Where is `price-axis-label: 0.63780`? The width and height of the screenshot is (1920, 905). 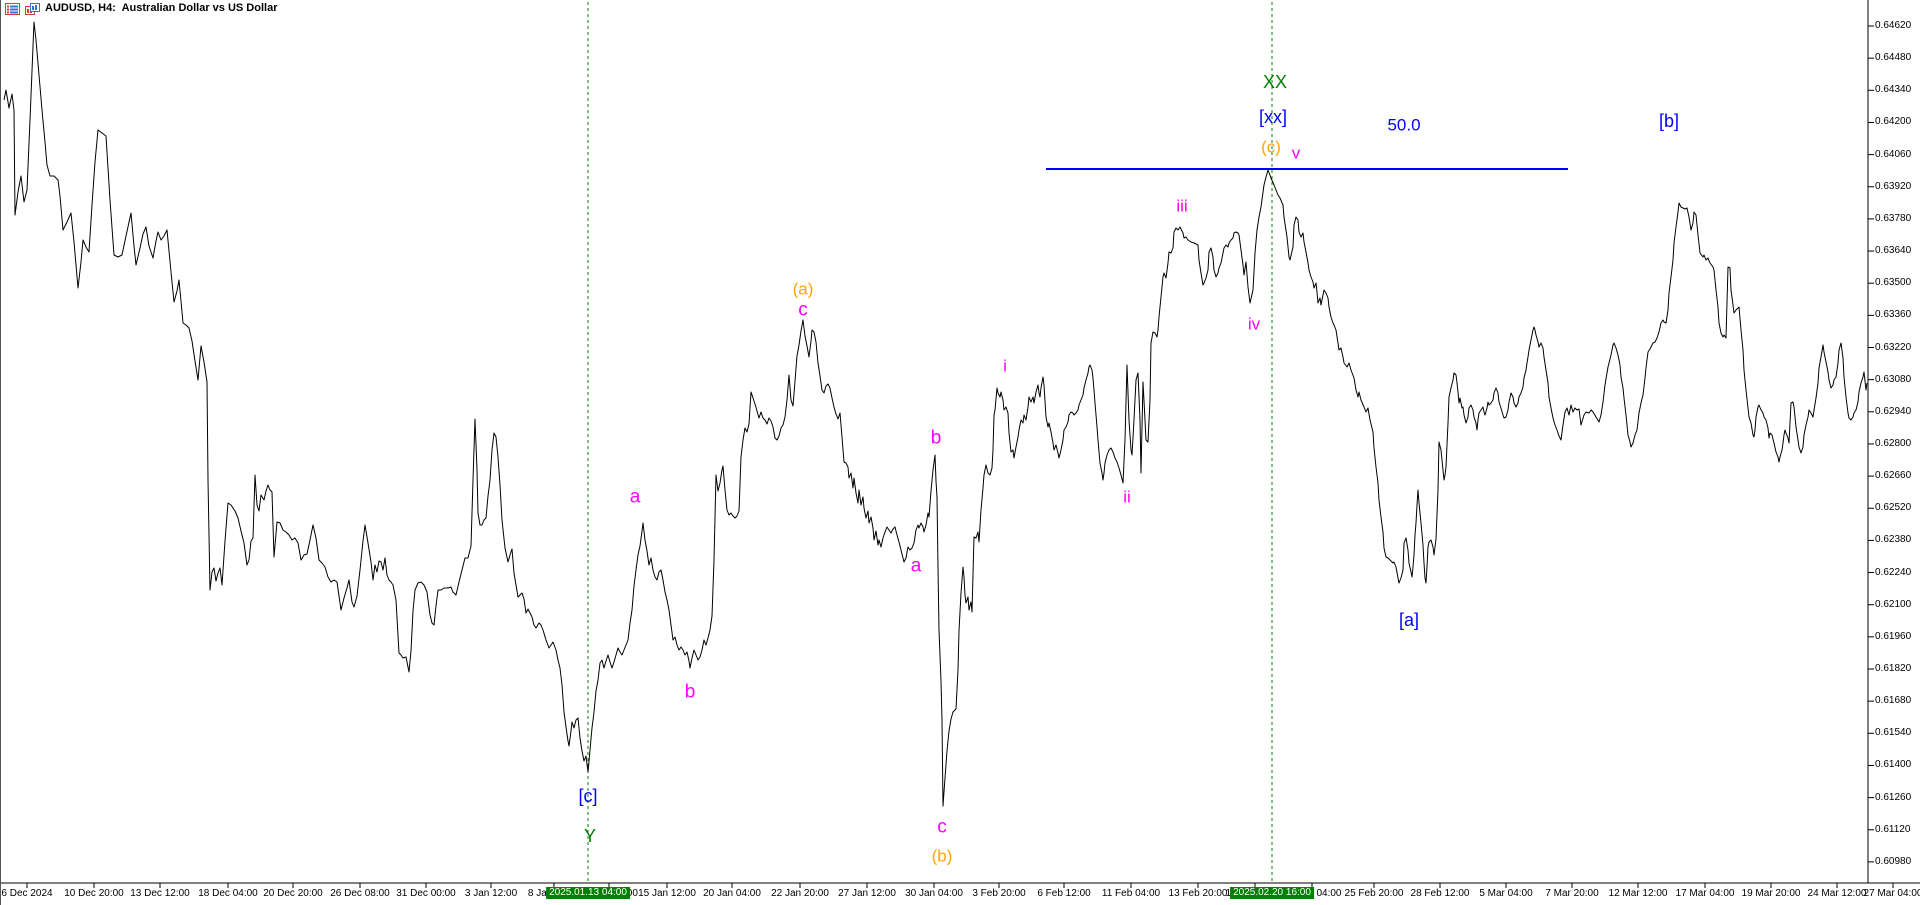 price-axis-label: 0.63780 is located at coordinates (1893, 218).